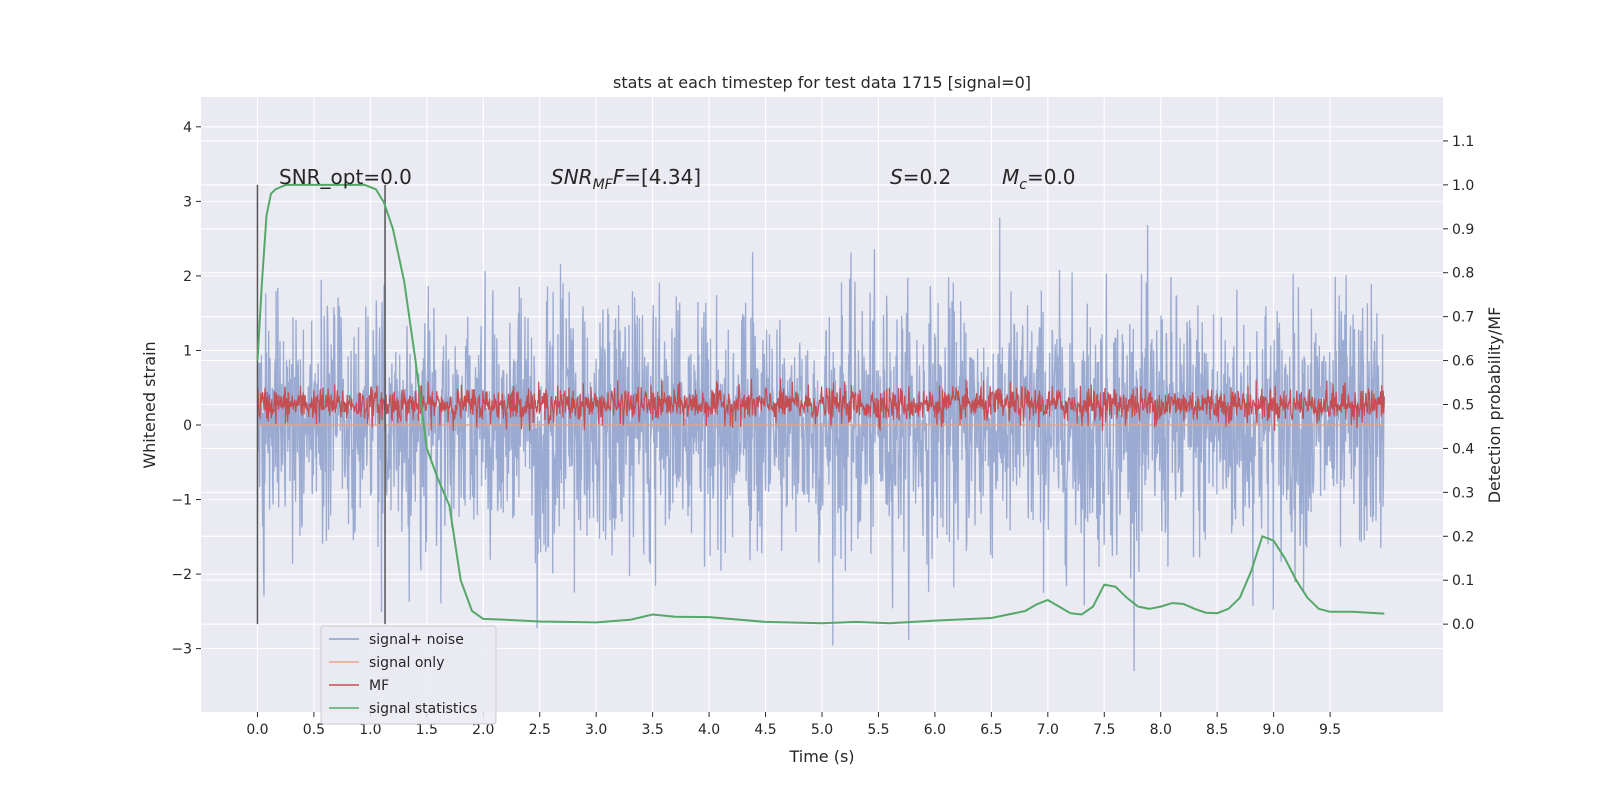 This screenshot has height=800, width=1600. Describe the element at coordinates (822, 730) in the screenshot. I see `x-tick-label: 5.0` at that location.